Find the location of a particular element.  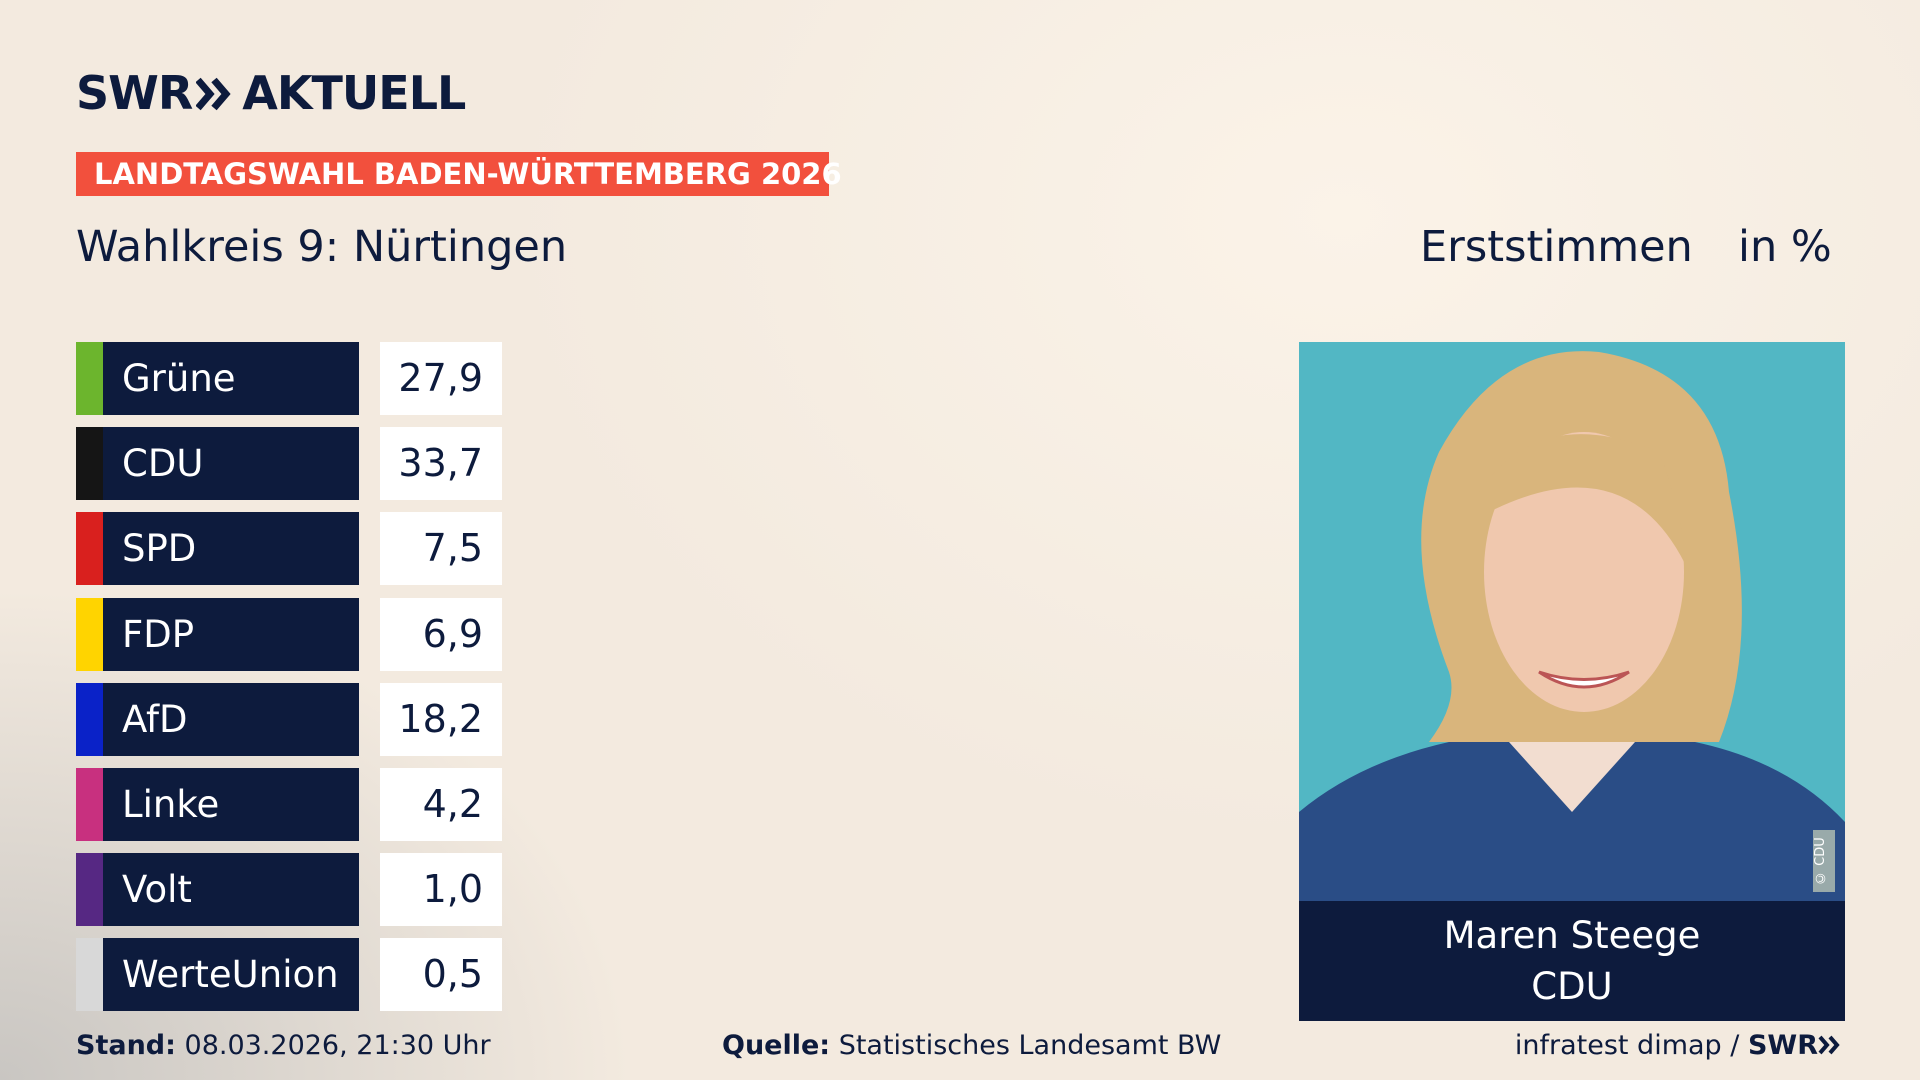

photo-credit: © CDU is located at coordinates (1824, 861).